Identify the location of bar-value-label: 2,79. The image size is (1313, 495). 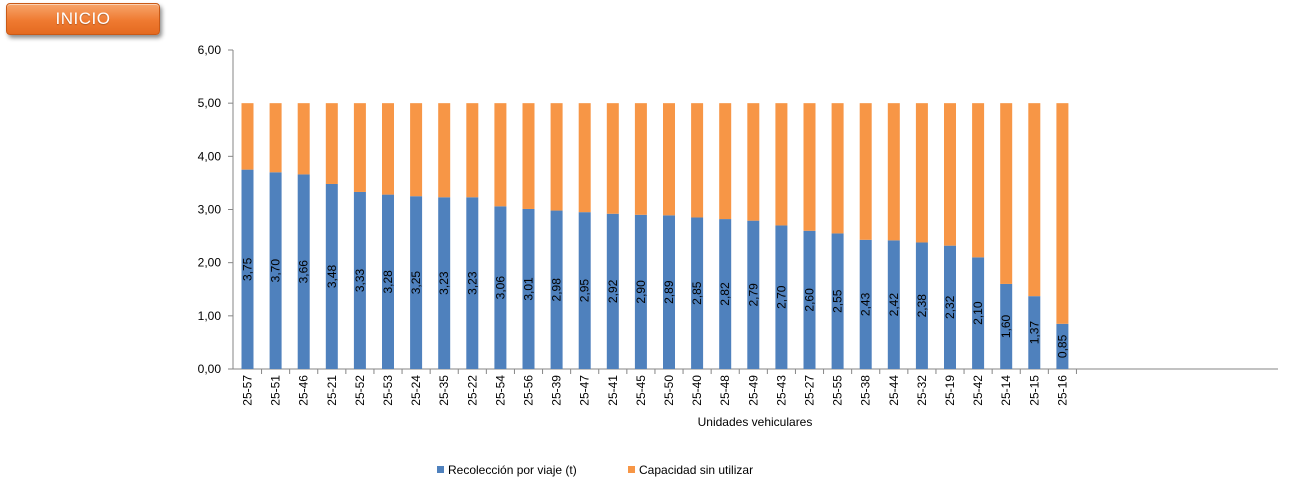
(753, 295).